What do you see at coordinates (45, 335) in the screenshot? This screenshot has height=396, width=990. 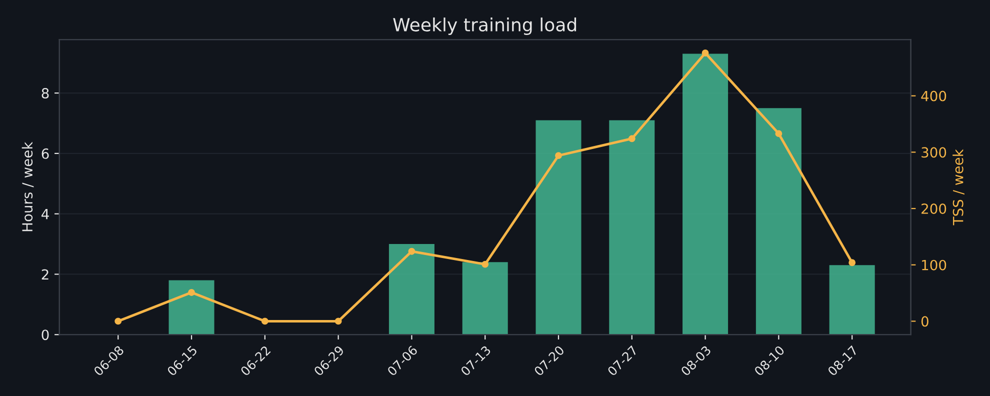 I see `y-tick-label: 0` at bounding box center [45, 335].